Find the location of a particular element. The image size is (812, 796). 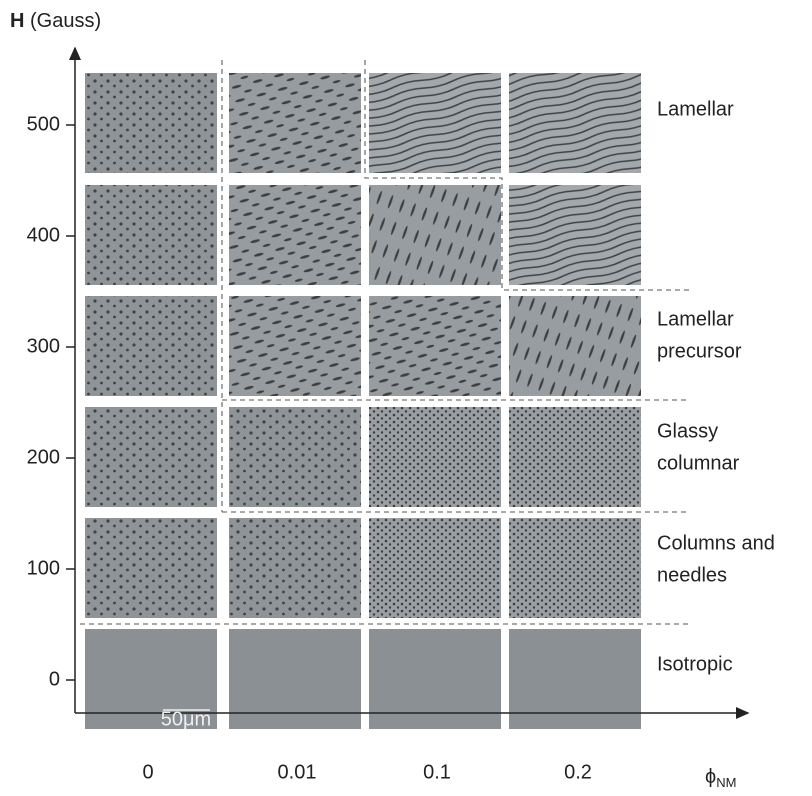

y-axis-label: H (Gauss) is located at coordinates (55, 21).